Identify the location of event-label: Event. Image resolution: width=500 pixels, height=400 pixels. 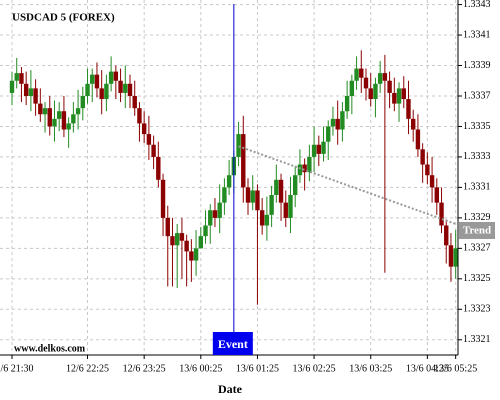
(233, 344).